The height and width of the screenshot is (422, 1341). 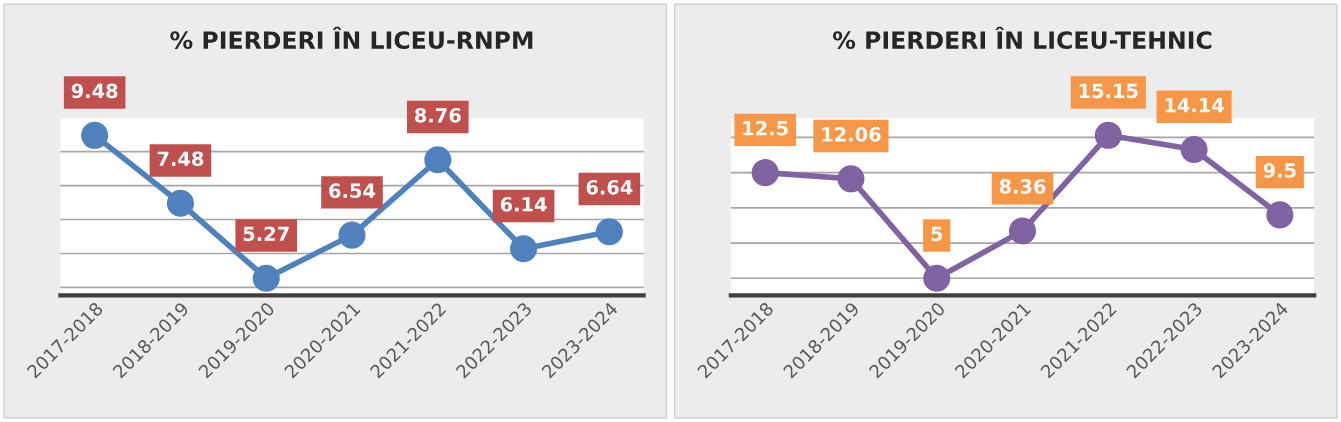 I want to click on data-label: 6.54, so click(x=352, y=191).